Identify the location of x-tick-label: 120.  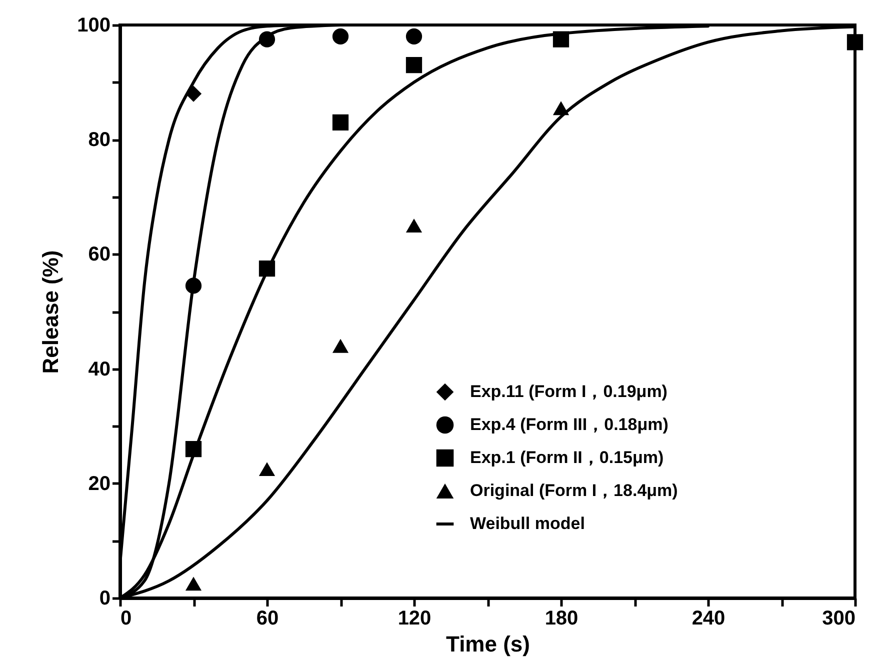
(415, 619).